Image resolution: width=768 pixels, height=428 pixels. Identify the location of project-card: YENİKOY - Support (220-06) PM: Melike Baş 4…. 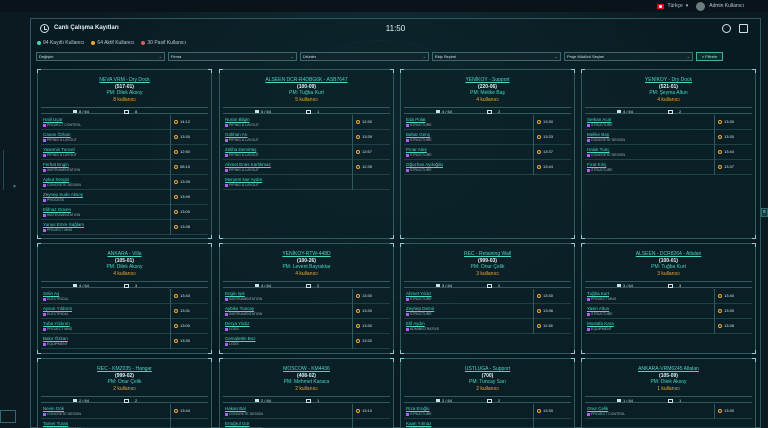
(487, 154).